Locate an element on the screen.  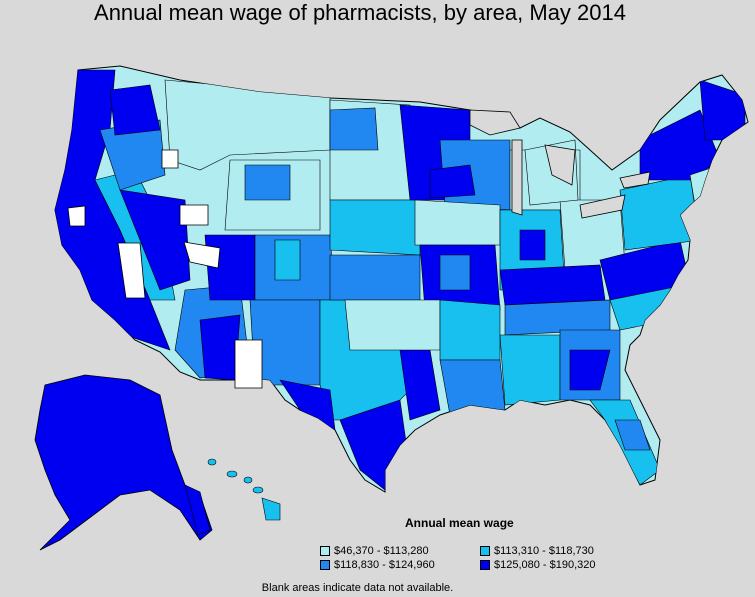
hawaii-region is located at coordinates (244, 489).